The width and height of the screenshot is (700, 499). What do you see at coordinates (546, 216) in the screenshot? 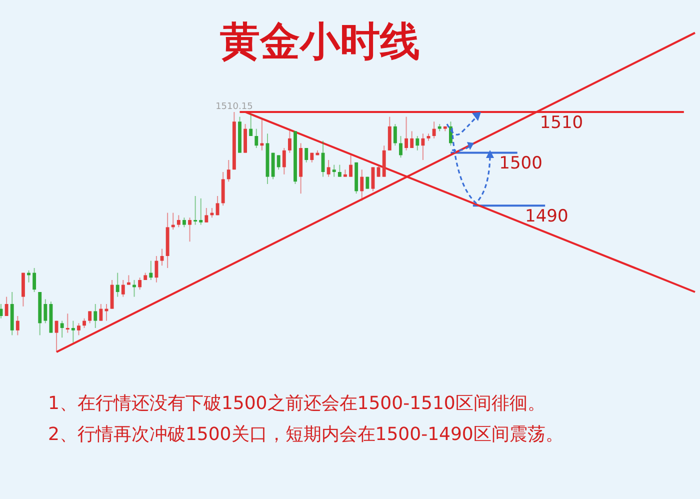
I see `series-label: 1490` at bounding box center [546, 216].